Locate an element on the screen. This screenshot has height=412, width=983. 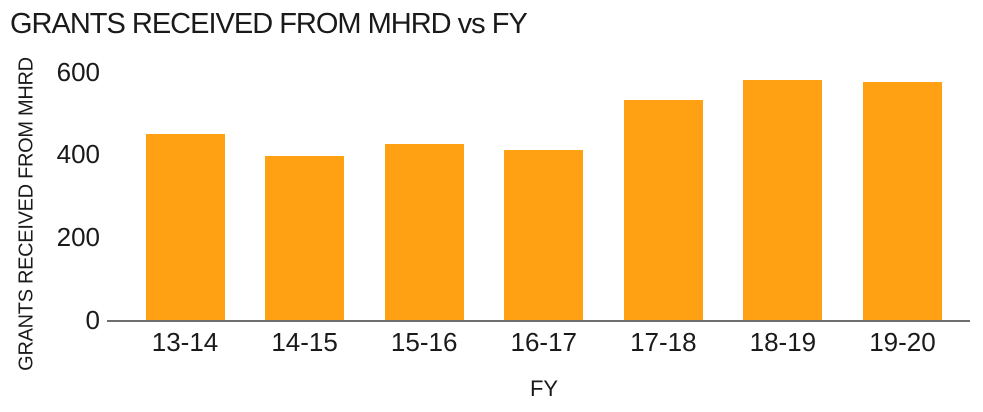
x-tick-label: 15-16 is located at coordinates (424, 342).